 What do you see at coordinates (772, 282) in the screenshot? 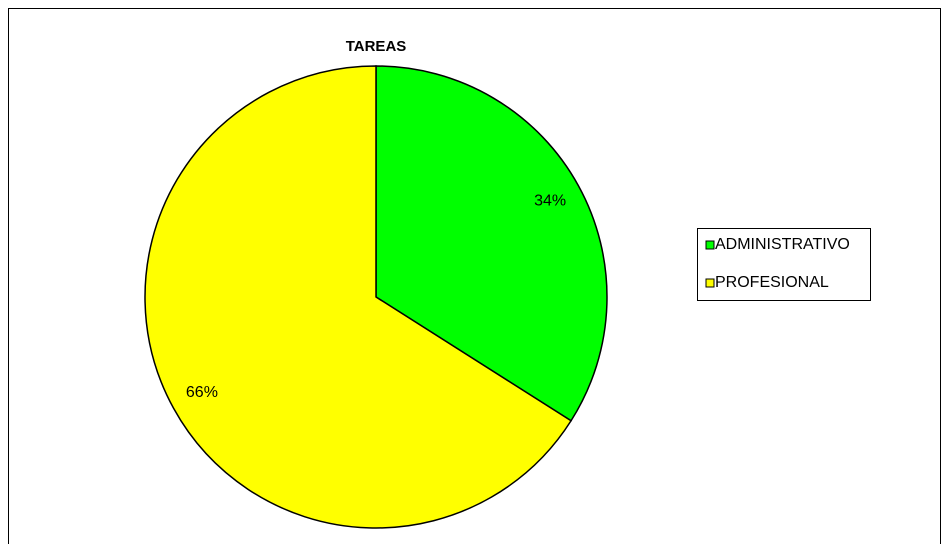
I see `legend-label: PROFESIONAL` at bounding box center [772, 282].